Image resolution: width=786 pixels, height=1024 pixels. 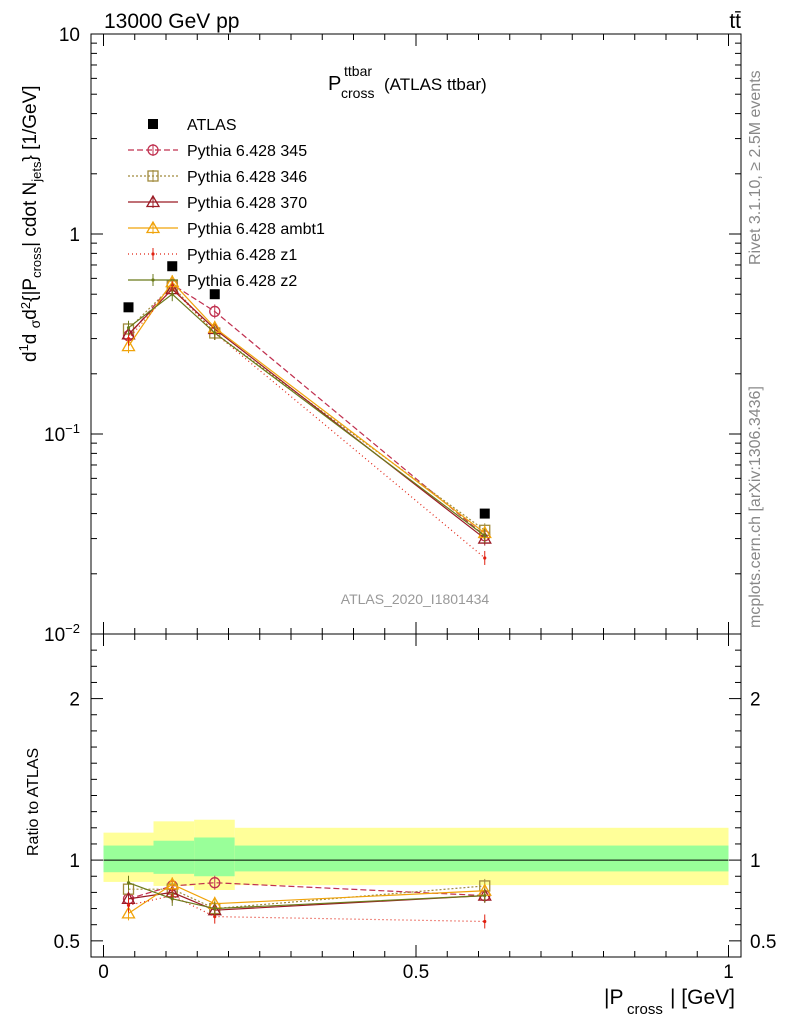 I want to click on main-panel-series, so click(x=306, y=413).